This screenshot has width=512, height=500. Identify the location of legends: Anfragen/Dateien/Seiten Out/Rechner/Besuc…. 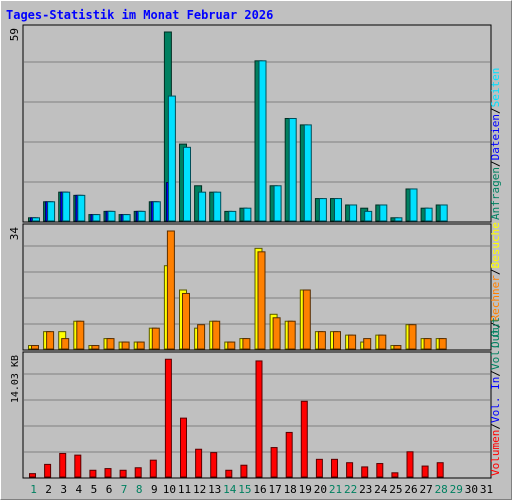
(495, 272).